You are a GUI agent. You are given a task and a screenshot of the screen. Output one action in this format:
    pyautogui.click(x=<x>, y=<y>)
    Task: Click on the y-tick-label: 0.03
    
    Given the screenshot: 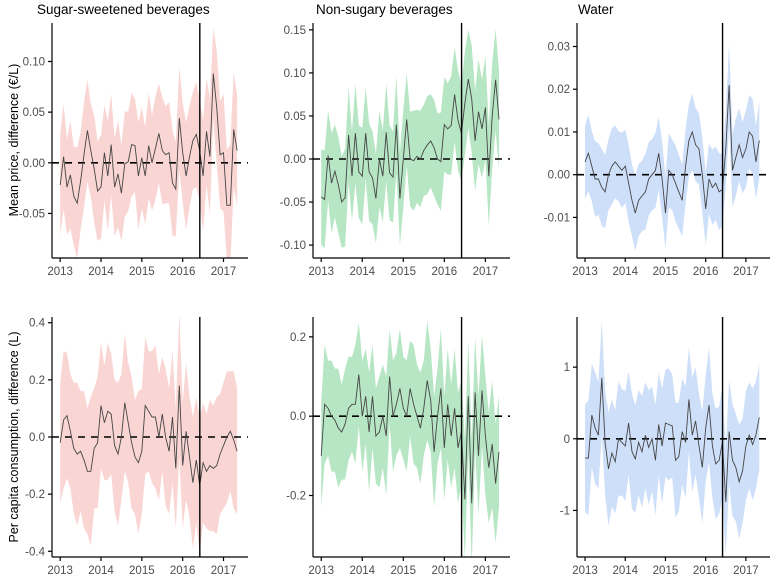 What is the action you would take?
    pyautogui.click(x=559, y=48)
    